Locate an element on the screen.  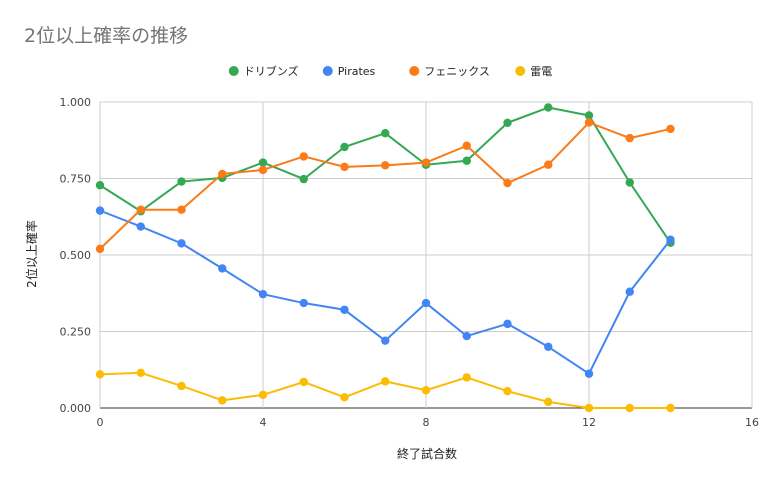
x-tick-label: 16 is located at coordinates (752, 422).